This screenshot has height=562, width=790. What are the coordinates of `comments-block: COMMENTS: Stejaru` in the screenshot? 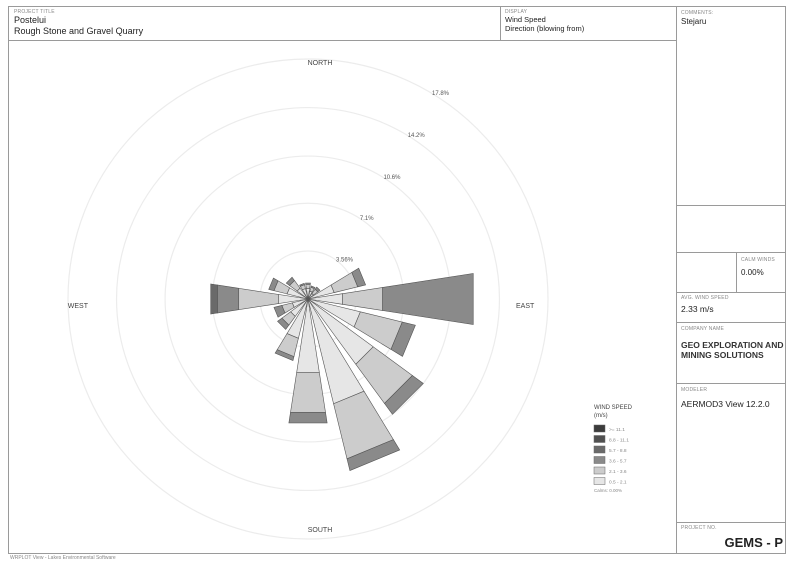 It's located at (697, 18).